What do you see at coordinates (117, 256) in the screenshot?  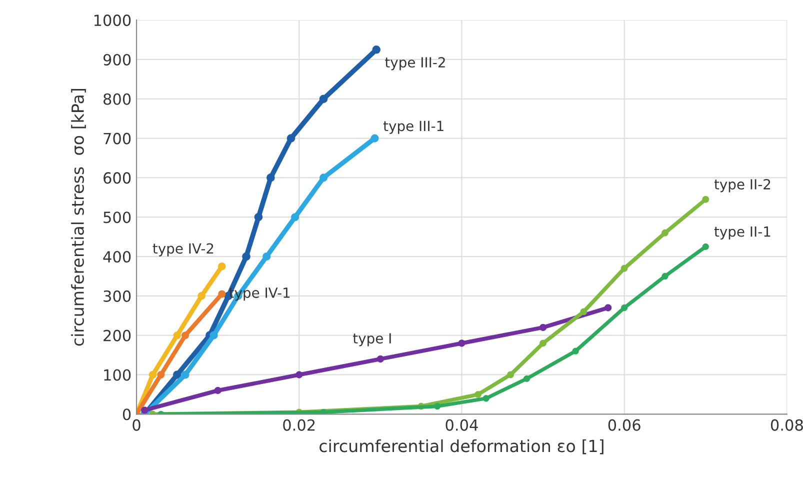 I see `y-tick-label: 400` at bounding box center [117, 256].